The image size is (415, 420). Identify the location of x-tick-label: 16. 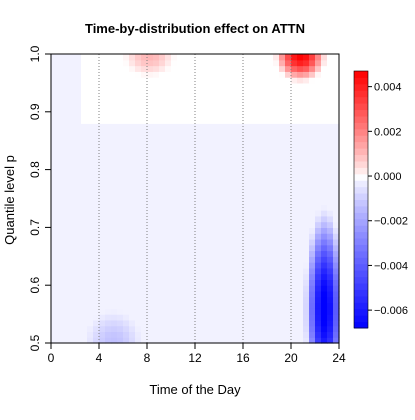
(243, 358).